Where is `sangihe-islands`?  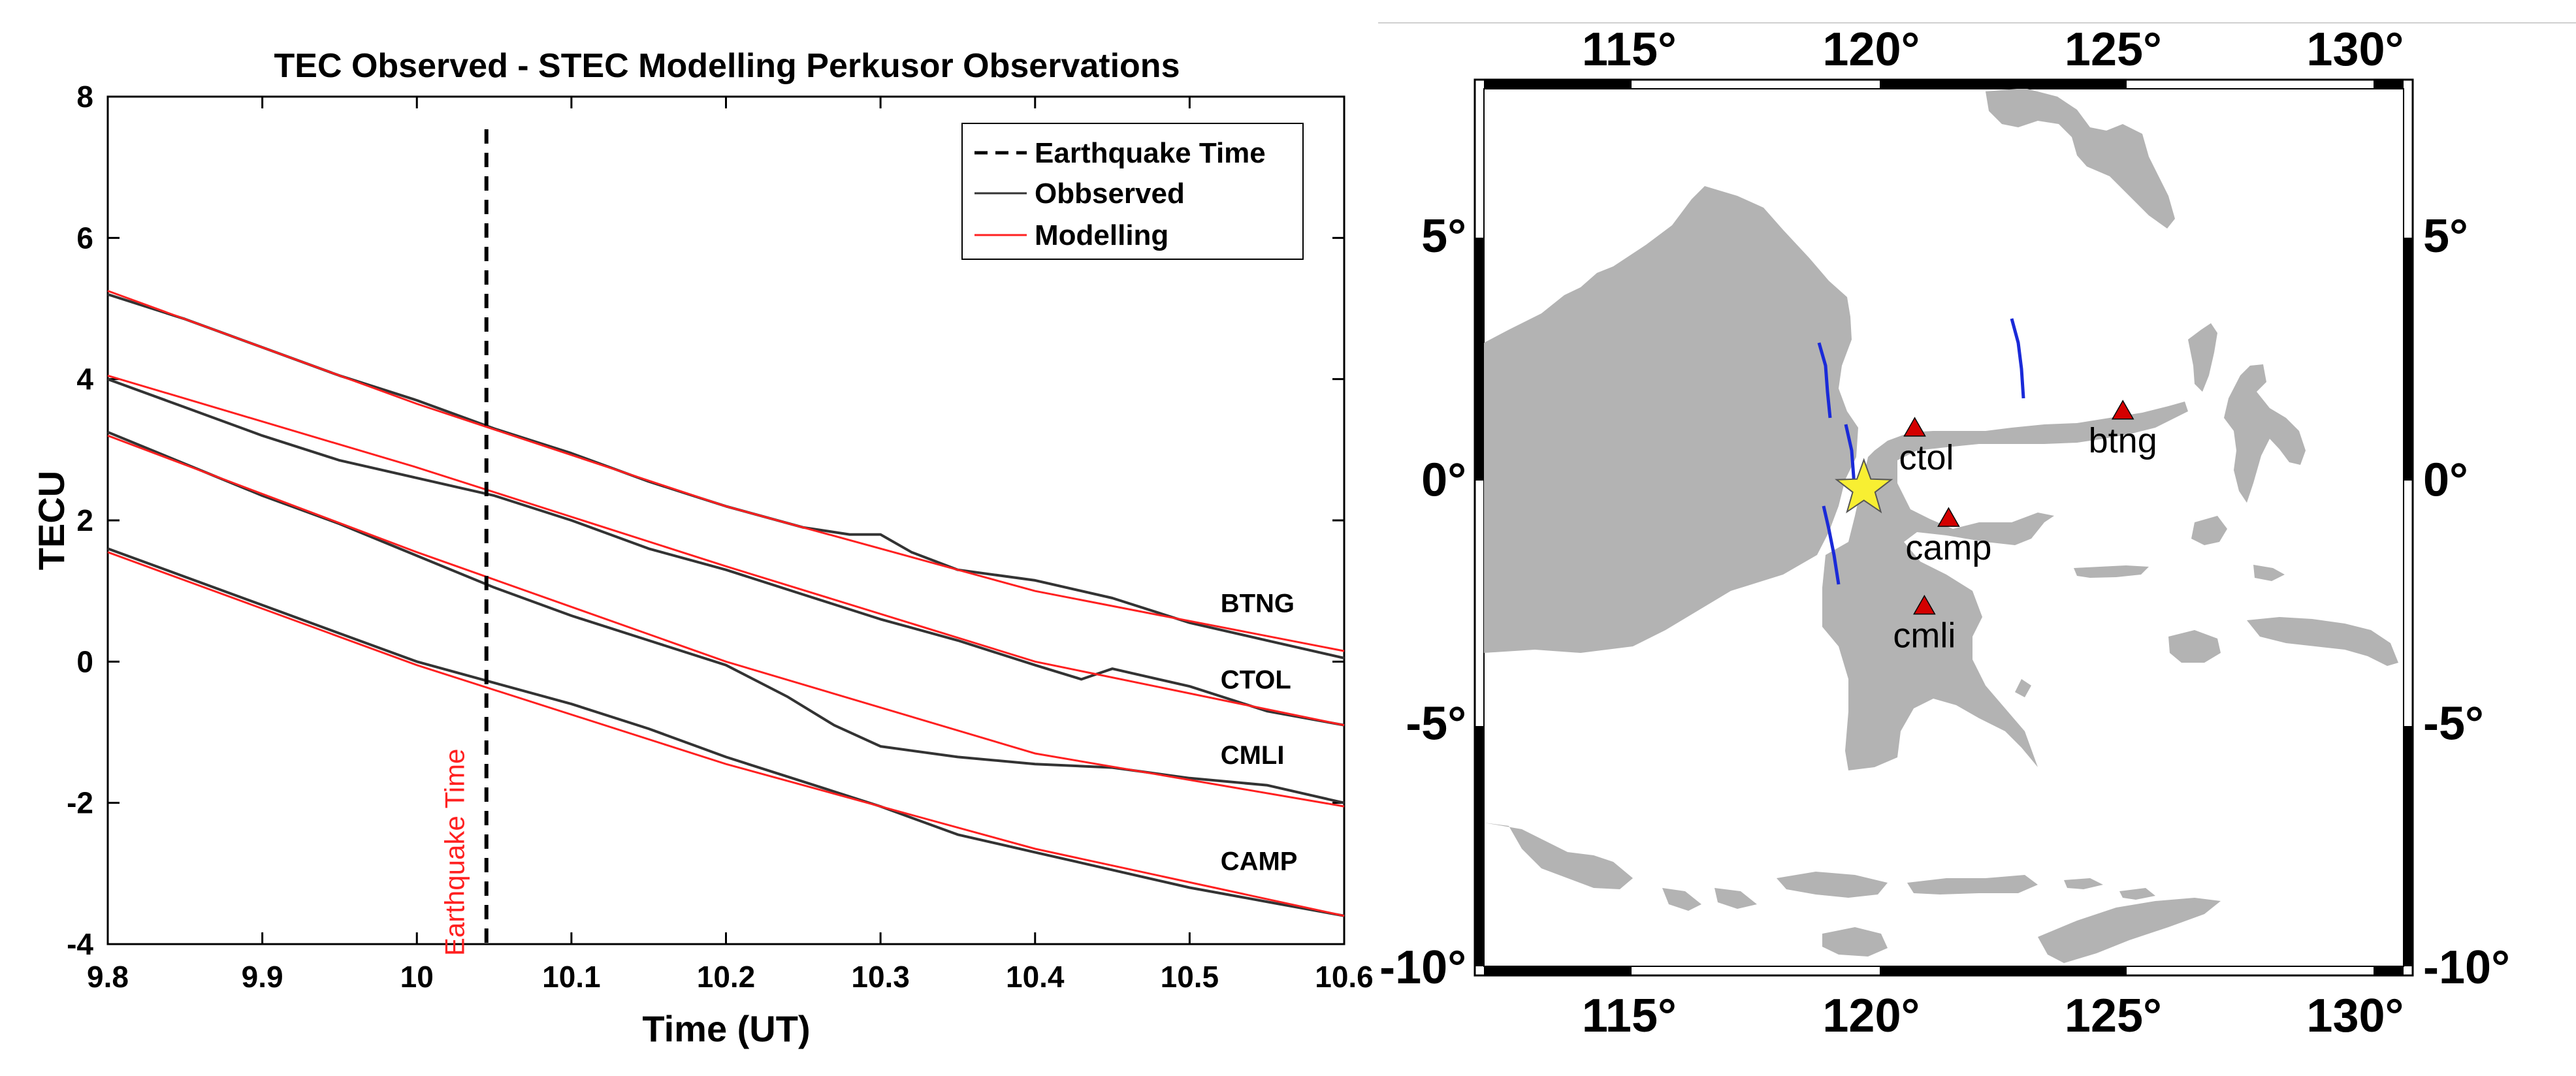
sangihe-islands is located at coordinates (2202, 358).